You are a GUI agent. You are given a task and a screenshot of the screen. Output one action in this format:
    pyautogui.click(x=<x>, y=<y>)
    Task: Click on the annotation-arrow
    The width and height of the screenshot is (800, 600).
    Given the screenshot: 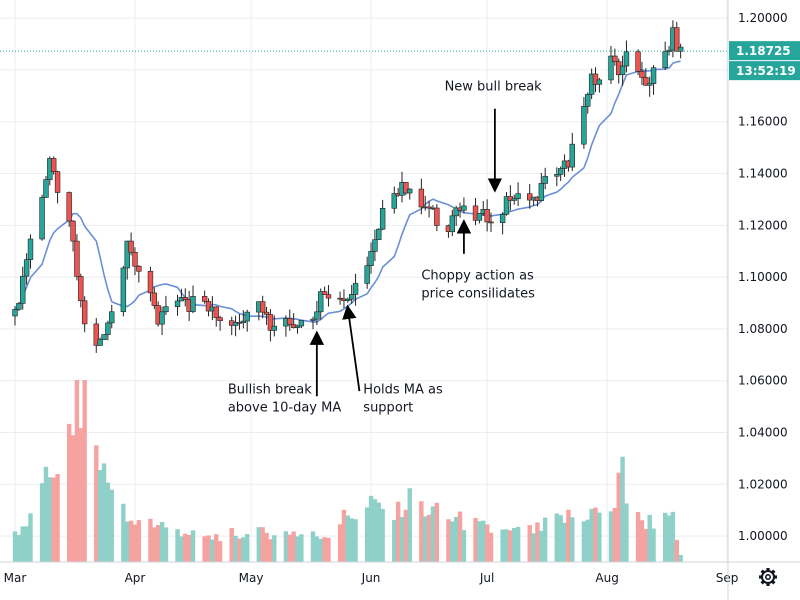 What is the action you would take?
    pyautogui.click(x=351, y=348)
    